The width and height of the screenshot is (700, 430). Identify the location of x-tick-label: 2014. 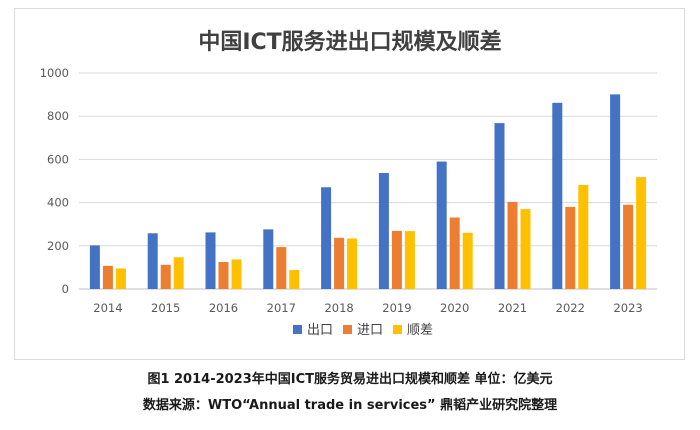
(107, 308).